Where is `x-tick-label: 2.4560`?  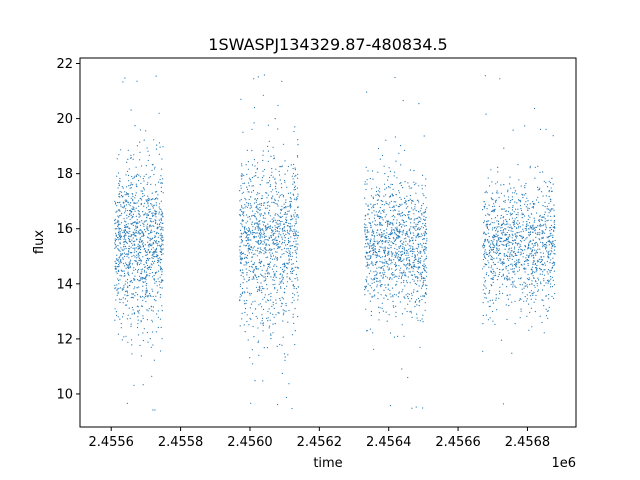
x-tick-label: 2.4560 is located at coordinates (250, 442).